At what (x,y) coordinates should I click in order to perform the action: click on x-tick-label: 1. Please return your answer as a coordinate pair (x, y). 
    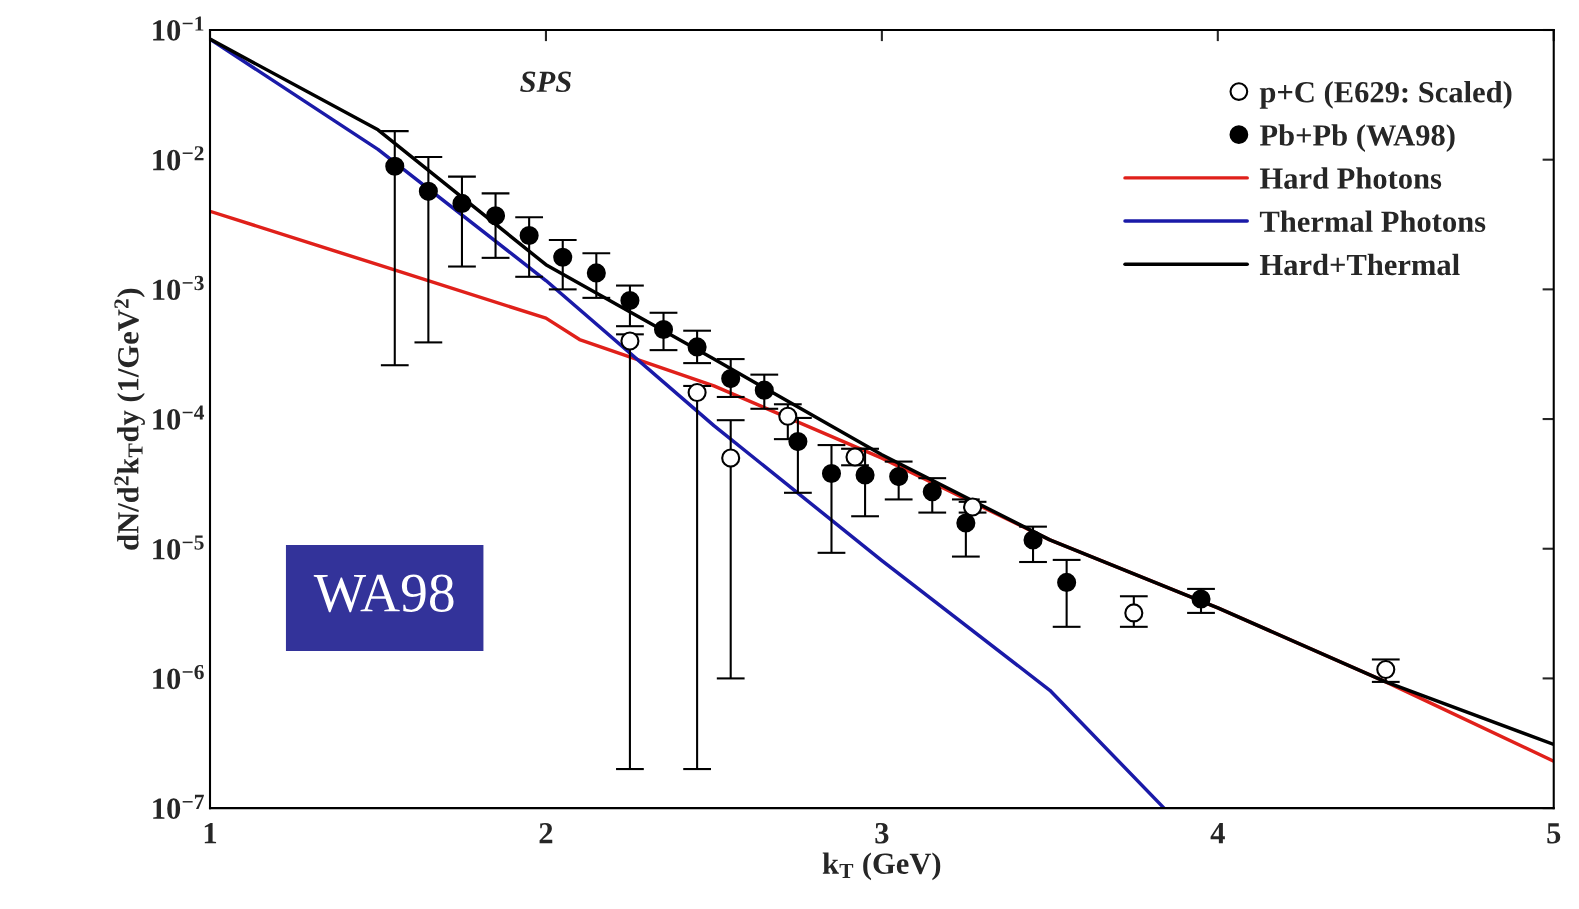
    Looking at the image, I should click on (210, 833).